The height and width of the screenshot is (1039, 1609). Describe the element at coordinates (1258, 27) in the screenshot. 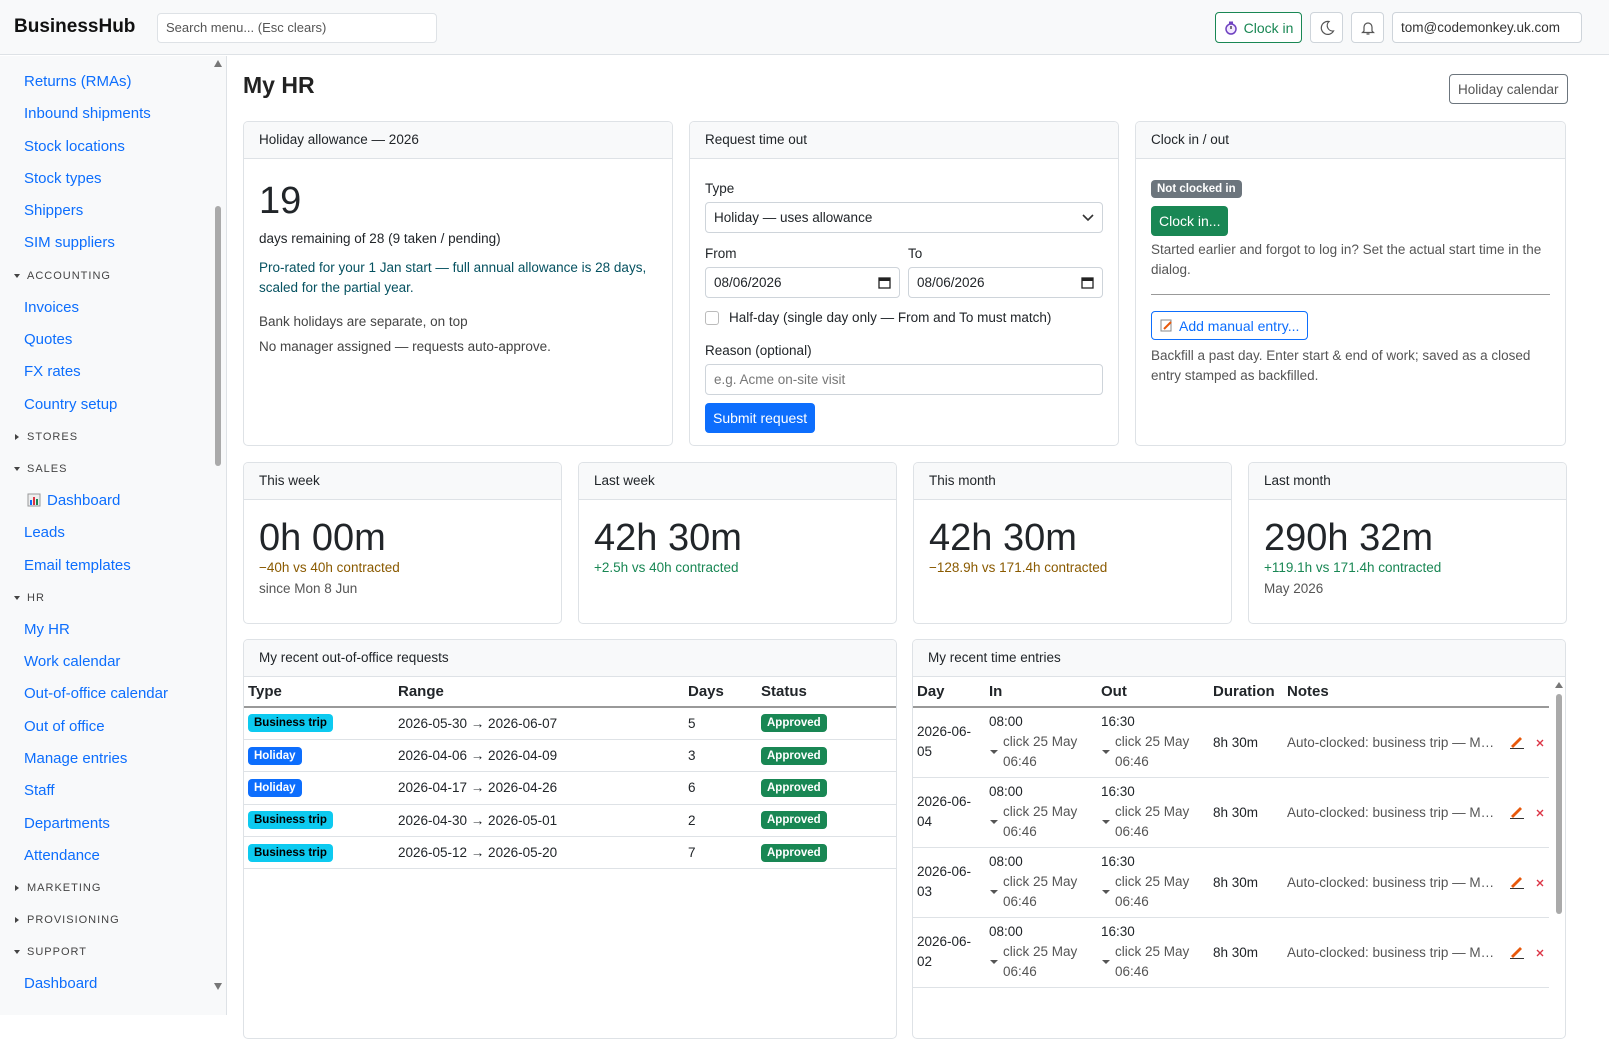

I see `clock-in-button: Clock in` at that location.